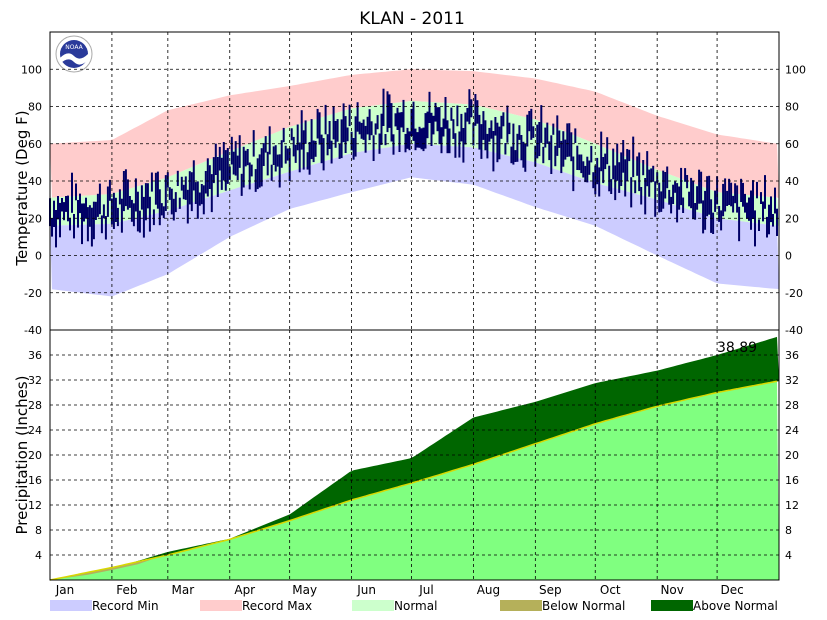 This screenshot has height=620, width=827. I want to click on precip-ytick-left: 20, so click(35, 455).